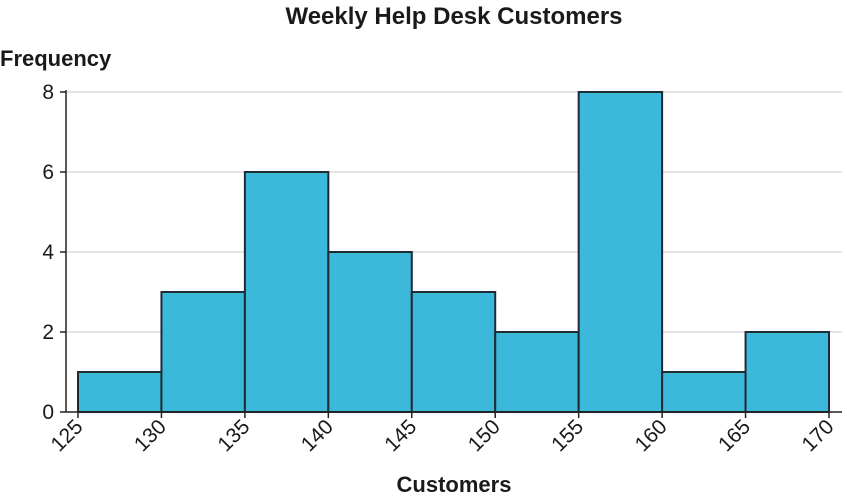 Image resolution: width=847 pixels, height=502 pixels. Describe the element at coordinates (453, 16) in the screenshot. I see `chart-title: Weekly Help Desk Customers` at that location.